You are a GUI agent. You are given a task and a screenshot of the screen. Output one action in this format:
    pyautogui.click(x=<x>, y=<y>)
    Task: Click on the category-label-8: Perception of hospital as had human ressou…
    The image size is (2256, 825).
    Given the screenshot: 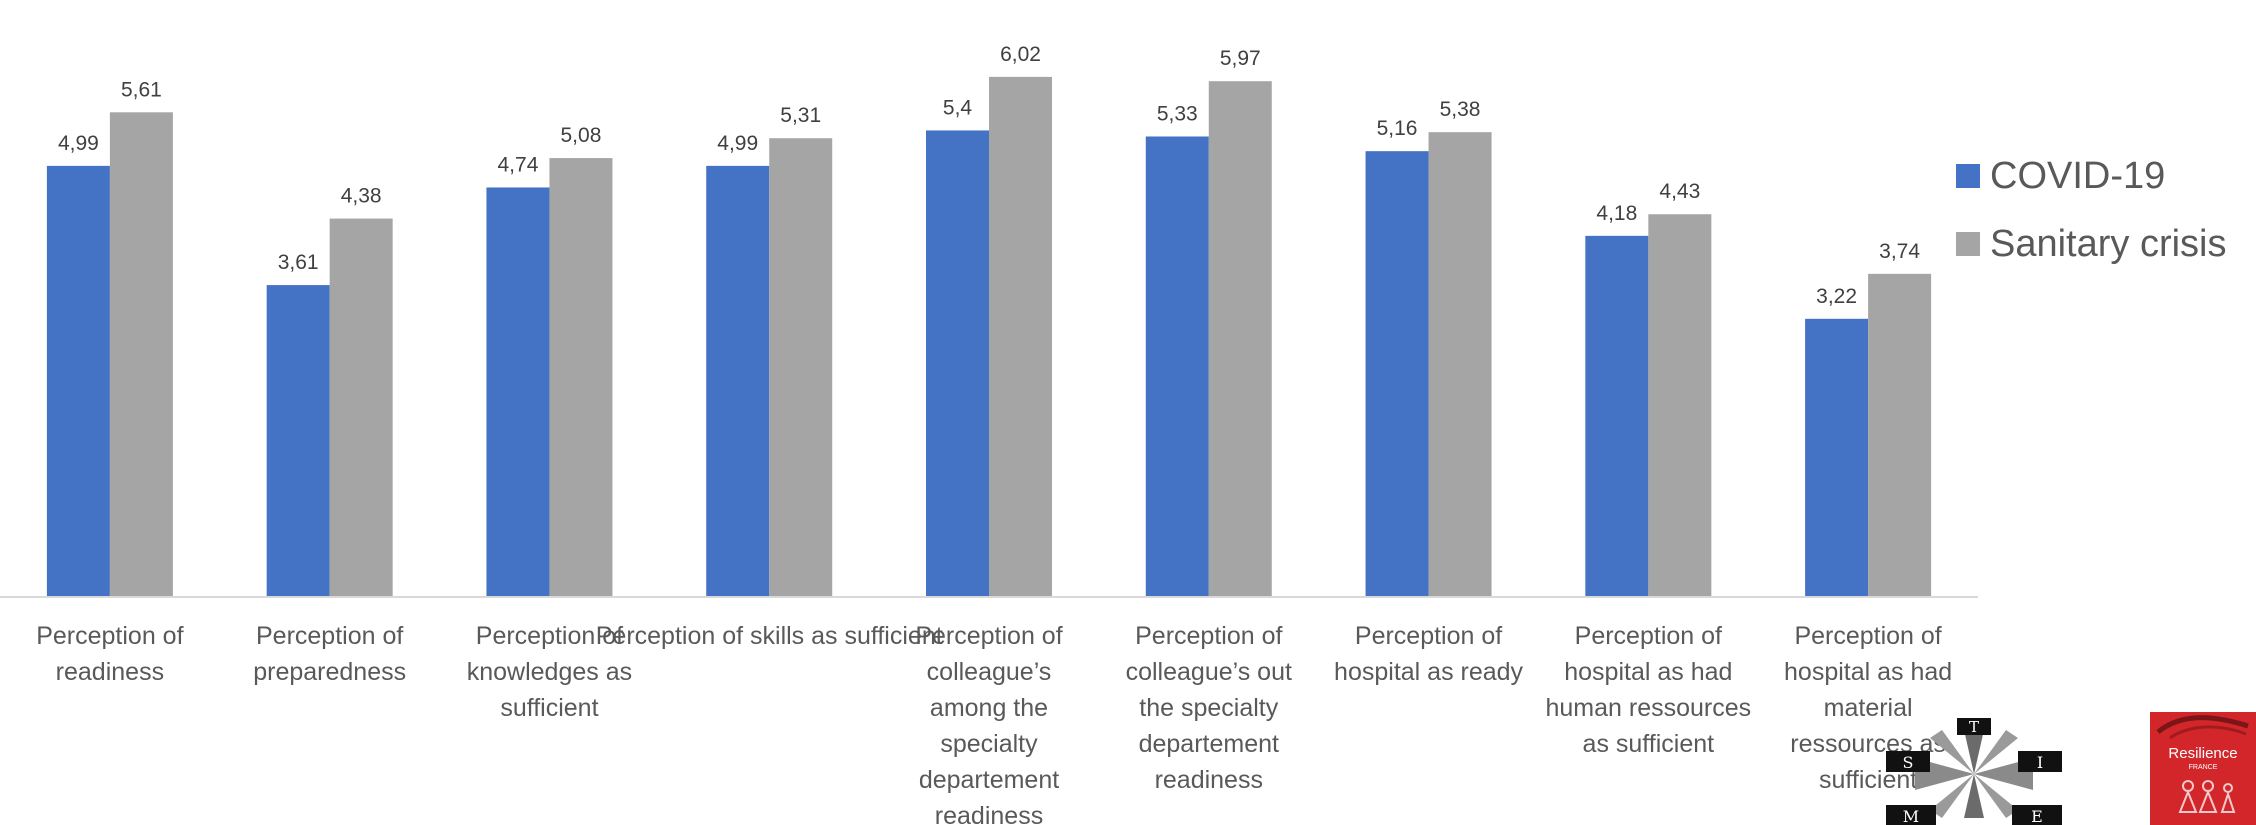 What is the action you would take?
    pyautogui.click(x=1649, y=690)
    